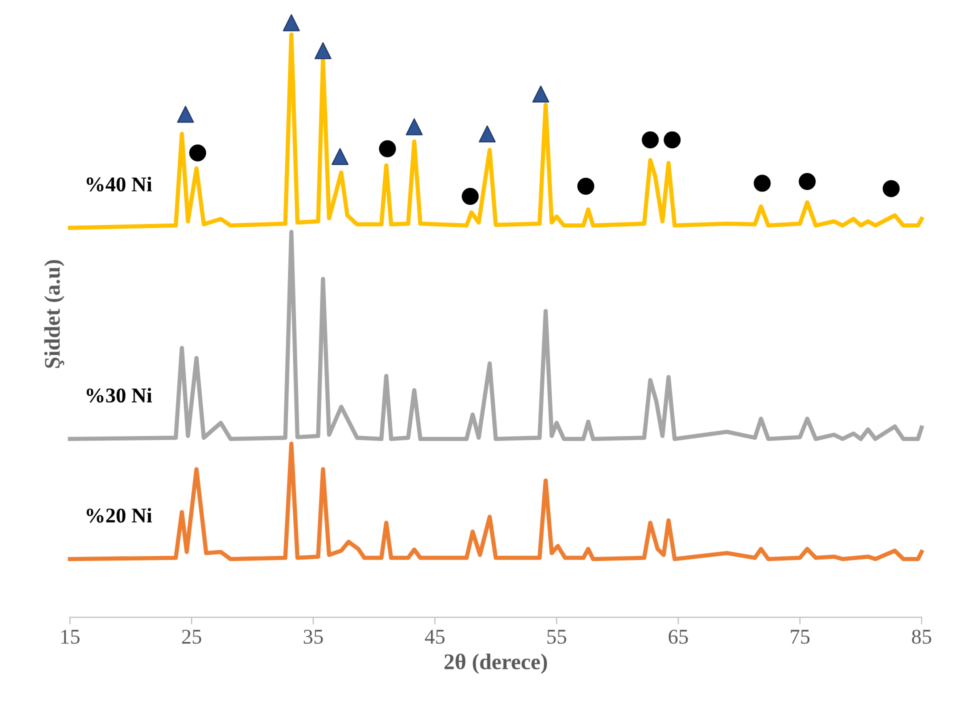  Describe the element at coordinates (192, 637) in the screenshot. I see `x-tick-label: 25` at that location.